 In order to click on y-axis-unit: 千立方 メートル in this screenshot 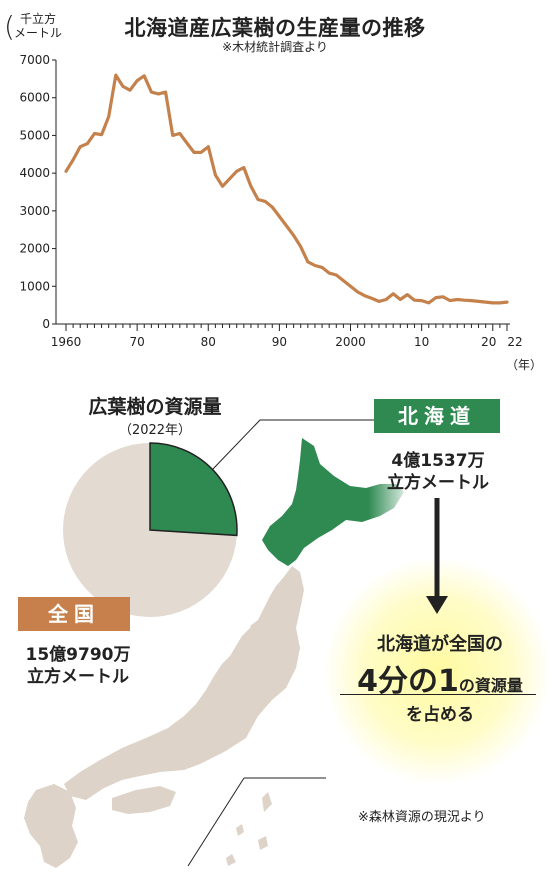, I will do `click(38, 26)`.